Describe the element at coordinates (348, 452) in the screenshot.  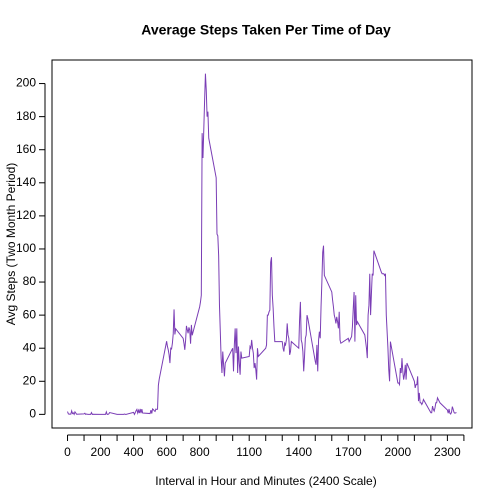
I see `x-tick-label: 1700` at that location.